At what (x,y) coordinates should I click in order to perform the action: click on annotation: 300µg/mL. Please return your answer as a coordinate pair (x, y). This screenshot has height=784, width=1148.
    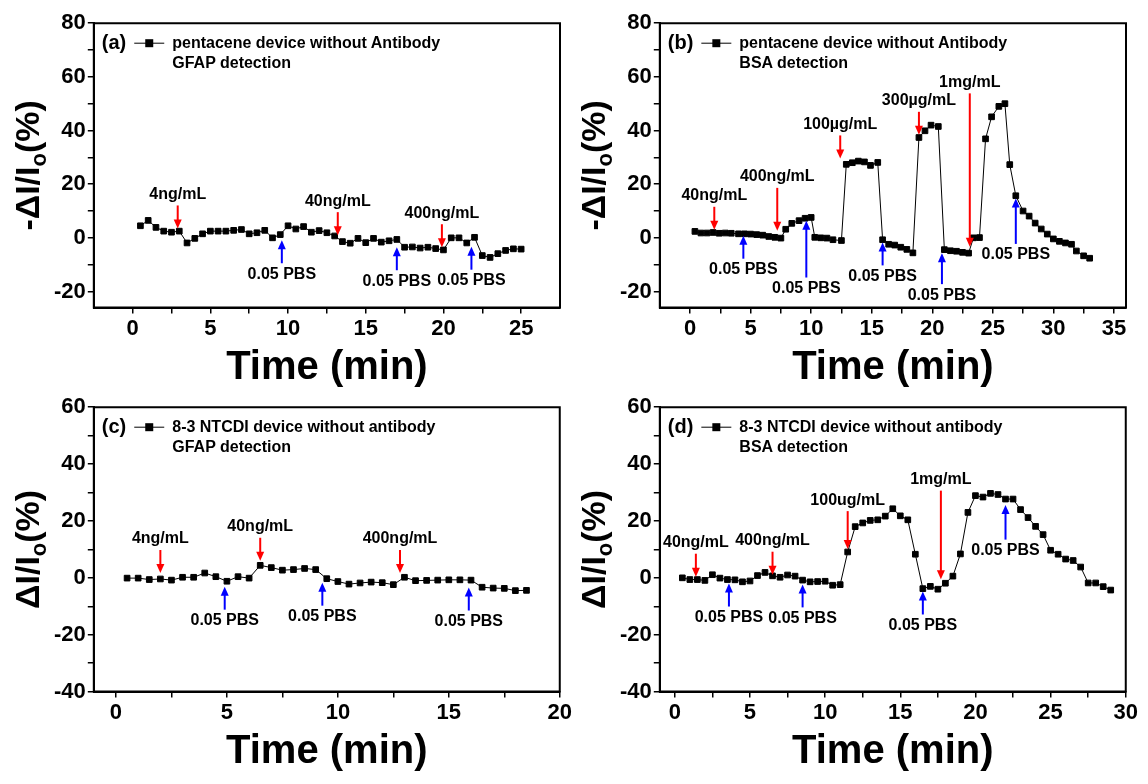
    Looking at the image, I should click on (919, 100).